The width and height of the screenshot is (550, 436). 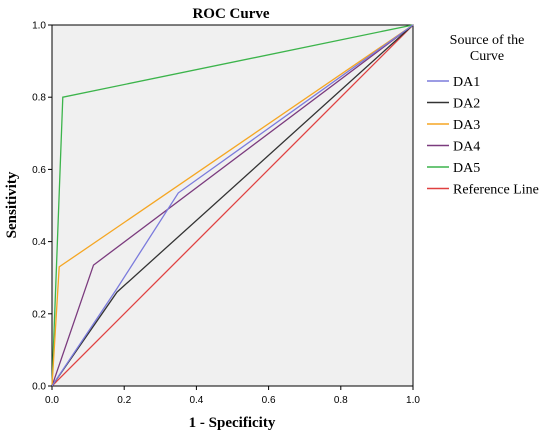 What do you see at coordinates (466, 125) in the screenshot?
I see `legend-label-da3: DA3` at bounding box center [466, 125].